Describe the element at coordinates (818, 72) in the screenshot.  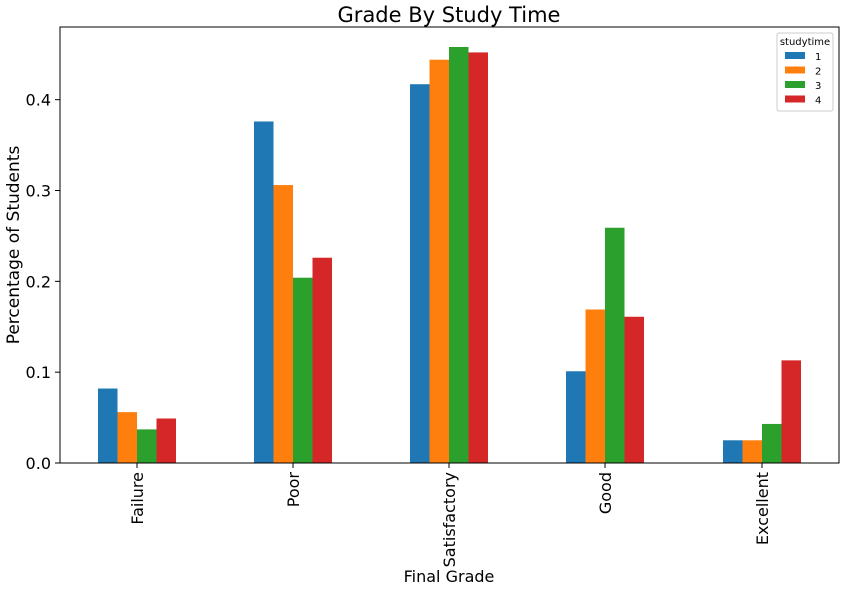
I see `legend-label-2: 2` at that location.